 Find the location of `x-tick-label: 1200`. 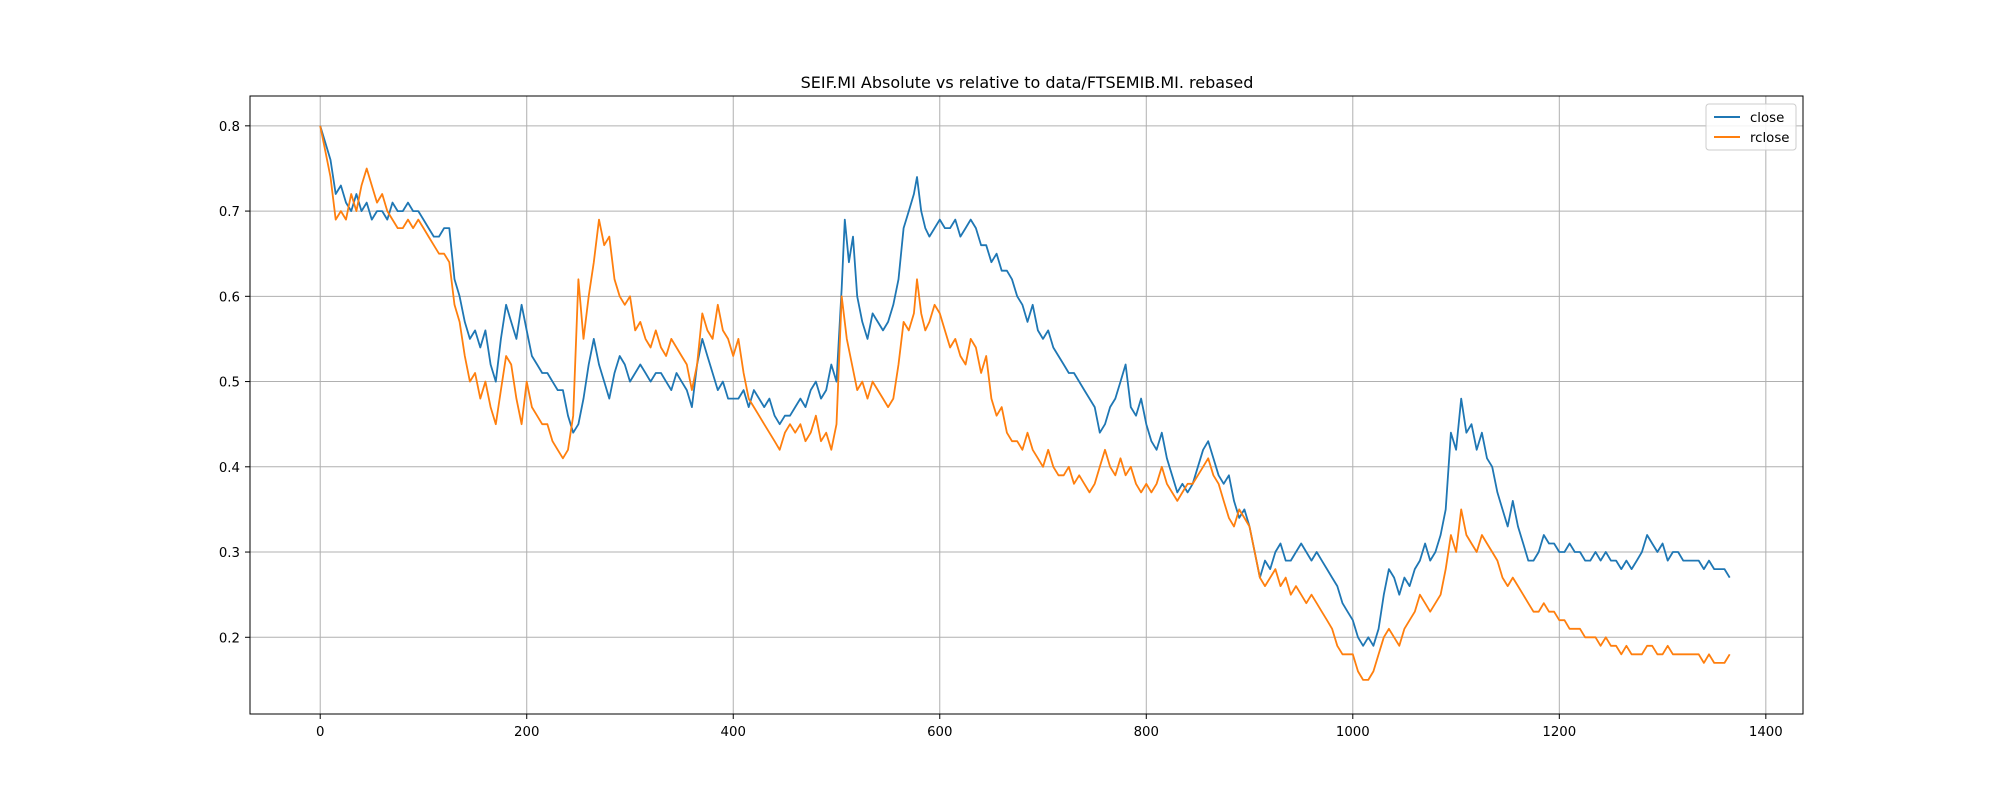

x-tick-label: 1200 is located at coordinates (1559, 732).